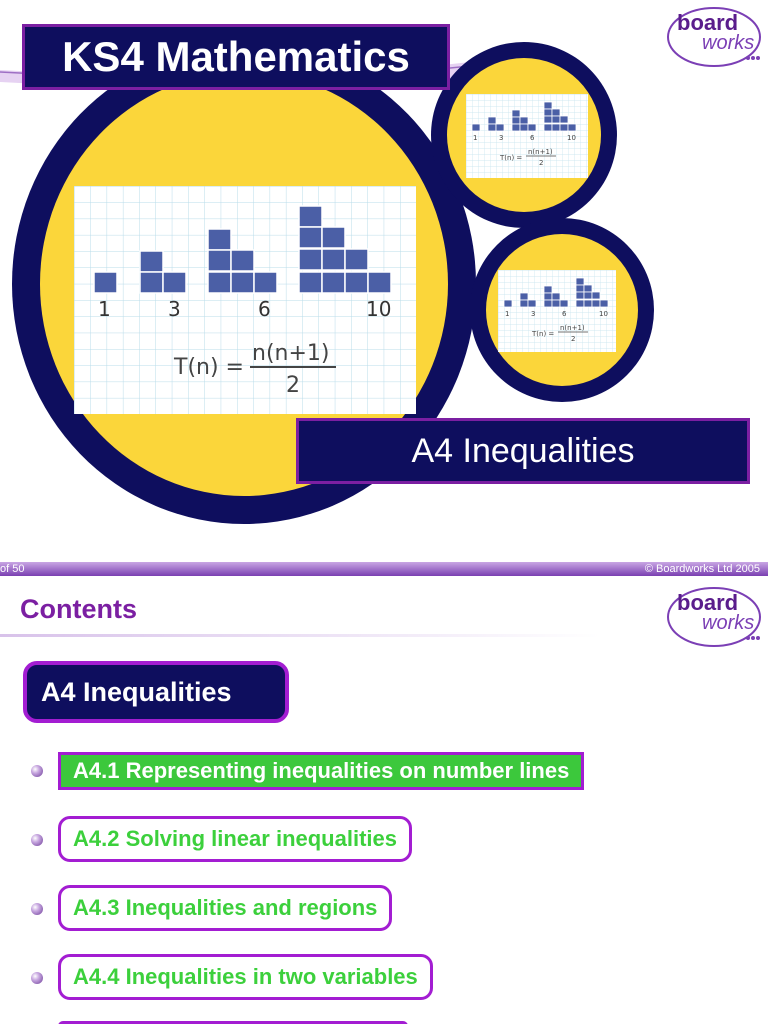  What do you see at coordinates (300, 635) in the screenshot?
I see `heading-underline` at bounding box center [300, 635].